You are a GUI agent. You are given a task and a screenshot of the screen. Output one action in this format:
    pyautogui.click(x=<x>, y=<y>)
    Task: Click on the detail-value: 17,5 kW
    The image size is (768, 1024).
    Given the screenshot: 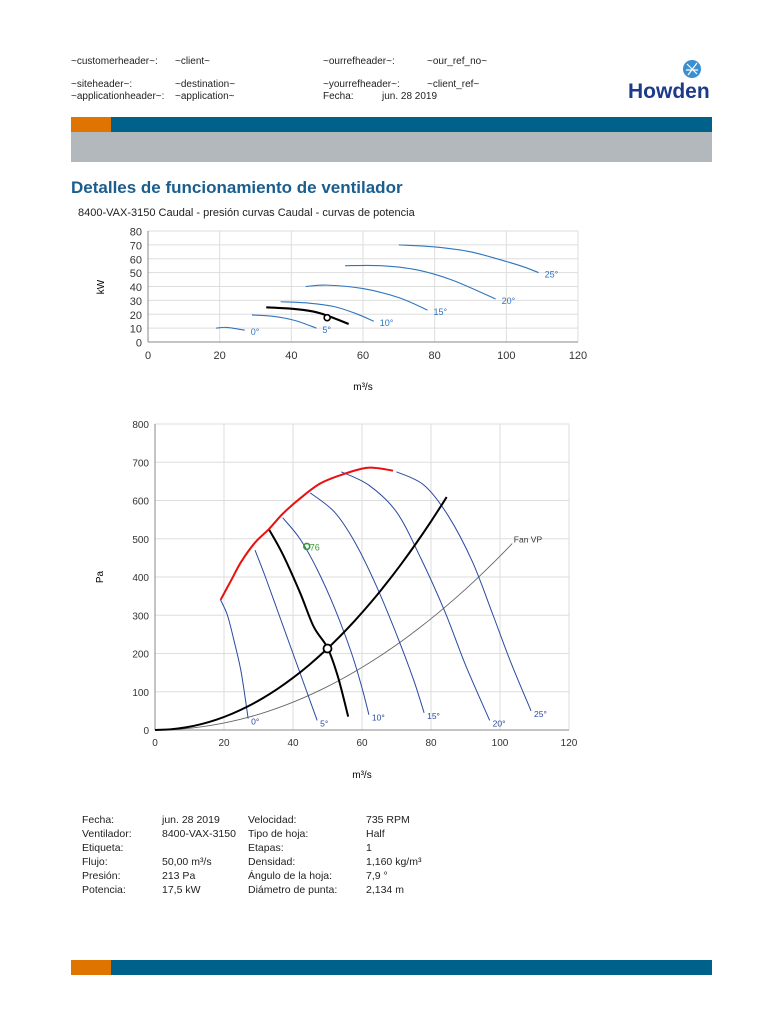 What is the action you would take?
    pyautogui.click(x=181, y=890)
    